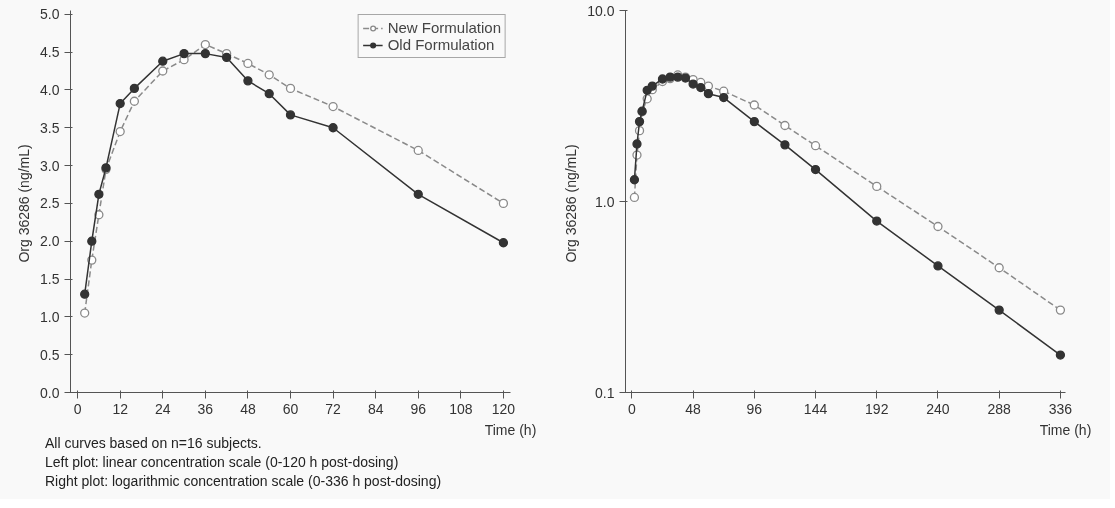  What do you see at coordinates (50, 241) in the screenshot?
I see `y-tick-label: 2.0` at bounding box center [50, 241].